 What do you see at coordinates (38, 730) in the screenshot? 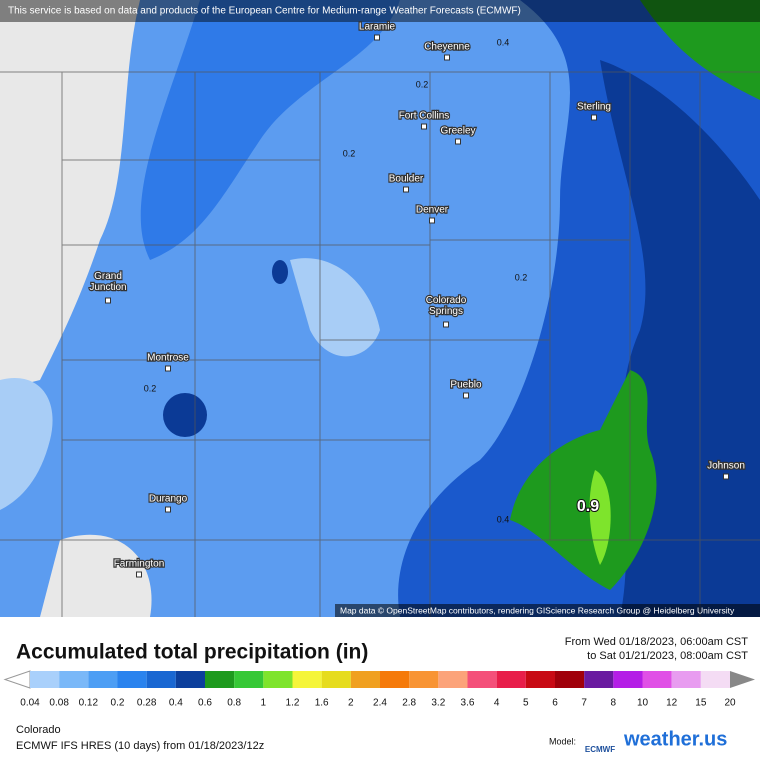
I see `region: Colorado` at bounding box center [38, 730].